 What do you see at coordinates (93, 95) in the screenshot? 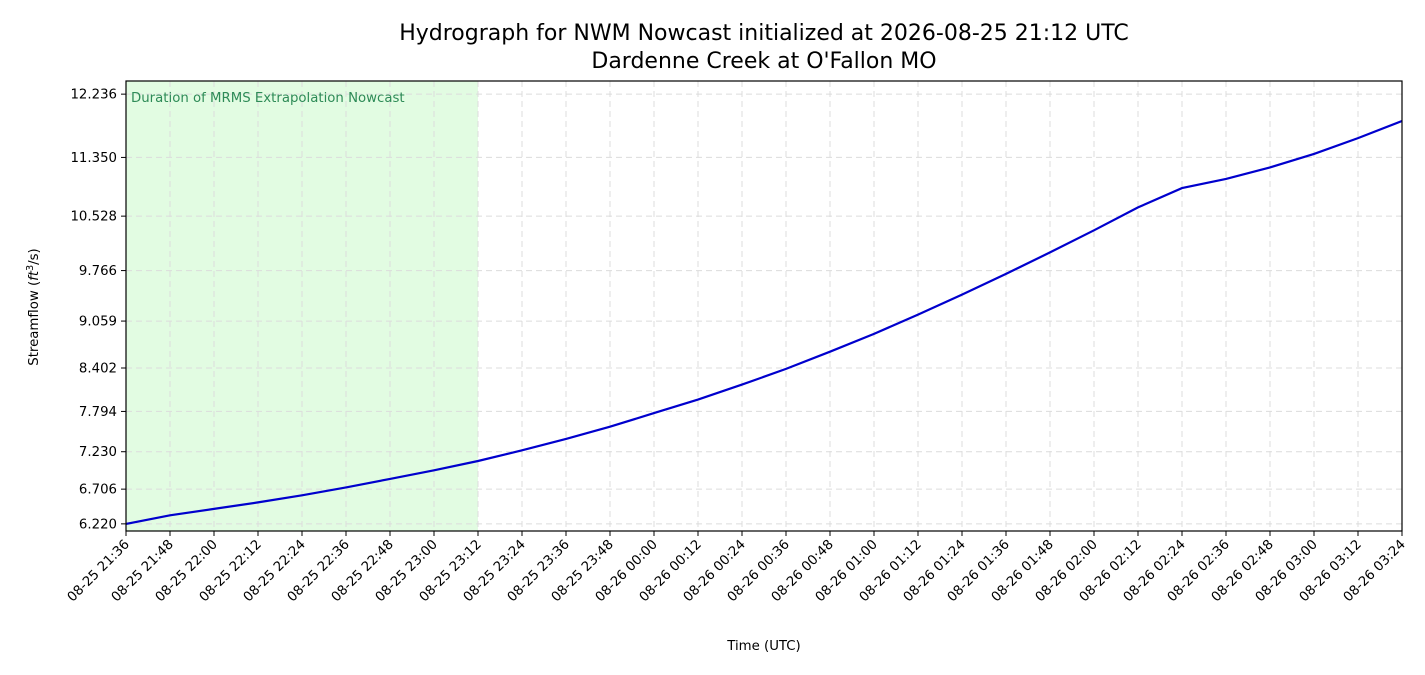
I see `y-tick-label: 12.236` at bounding box center [93, 95].